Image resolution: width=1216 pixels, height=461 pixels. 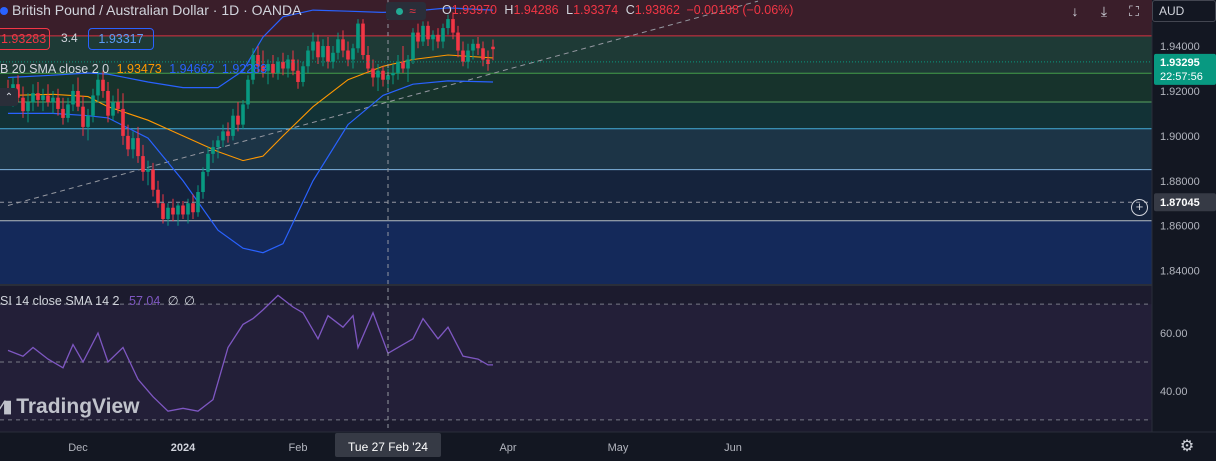 I want to click on low-value: 1.93374, so click(x=596, y=10).